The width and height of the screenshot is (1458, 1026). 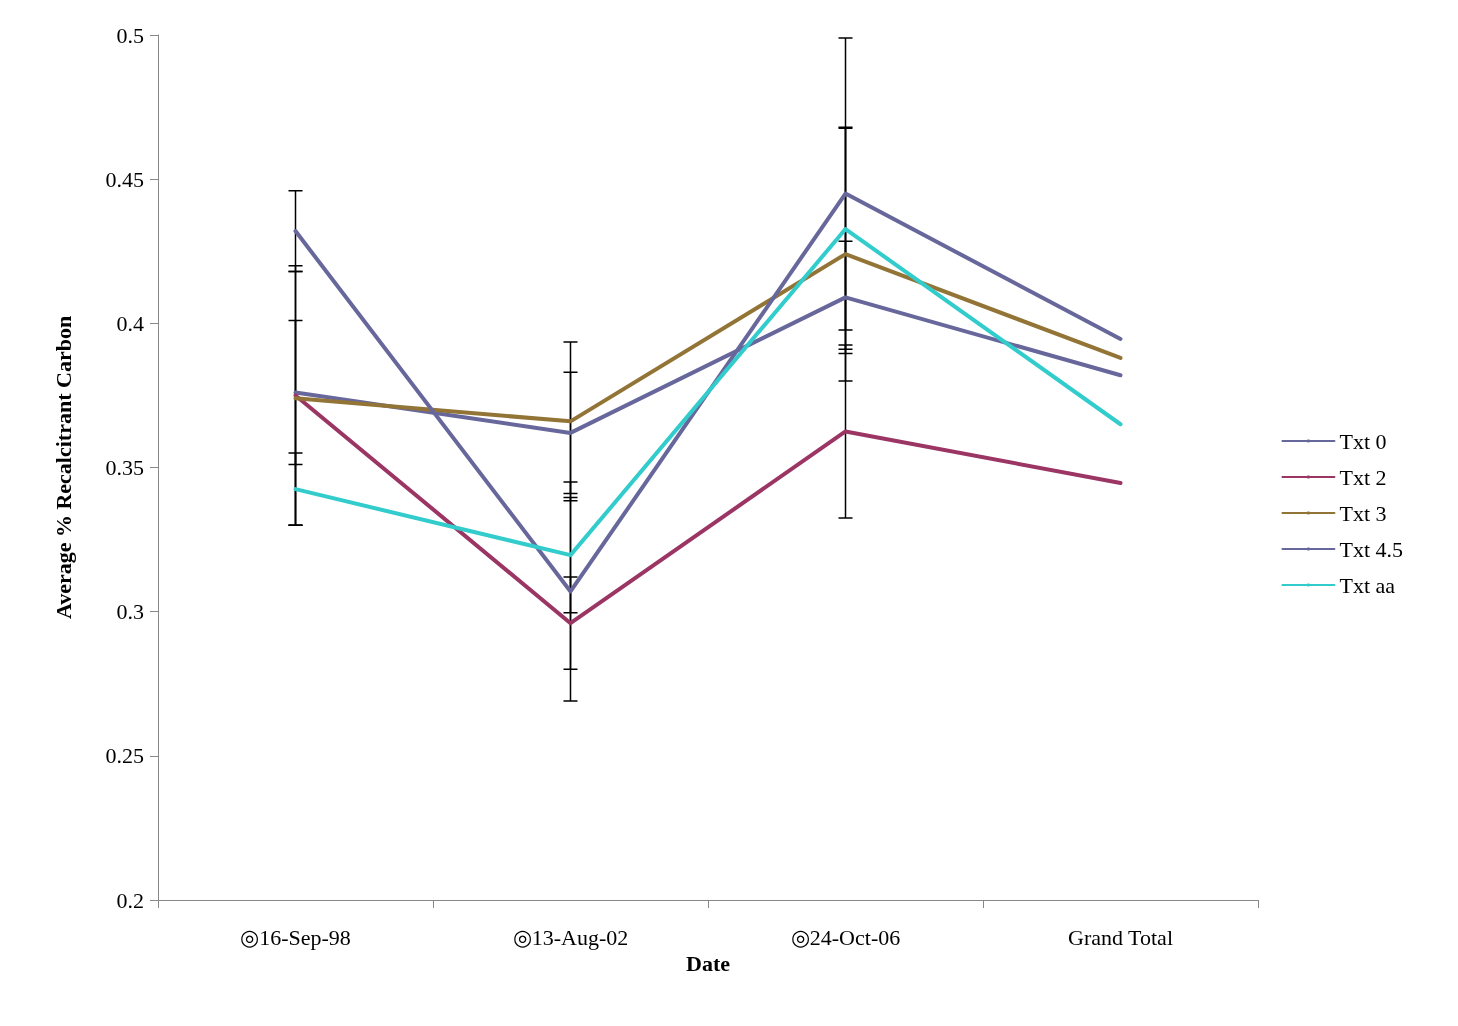 I want to click on y-tick-label: 0.45, so click(x=124, y=179).